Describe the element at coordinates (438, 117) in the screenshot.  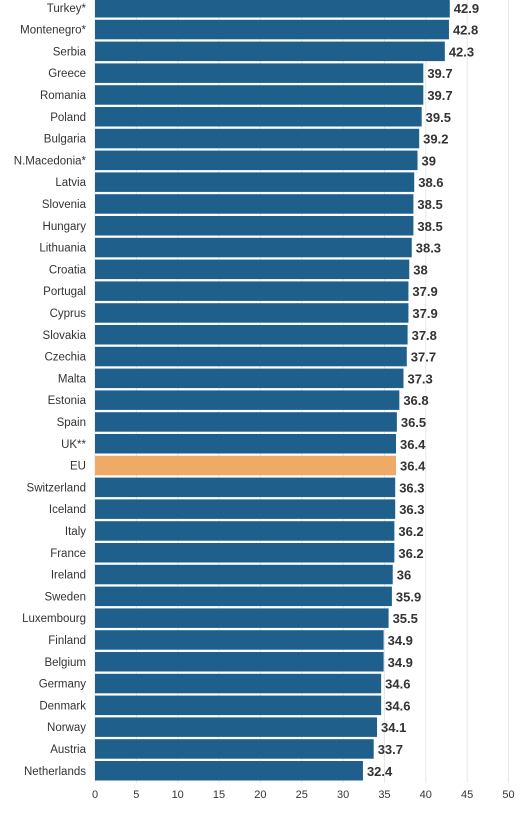
I see `value-label: 39.5` at that location.